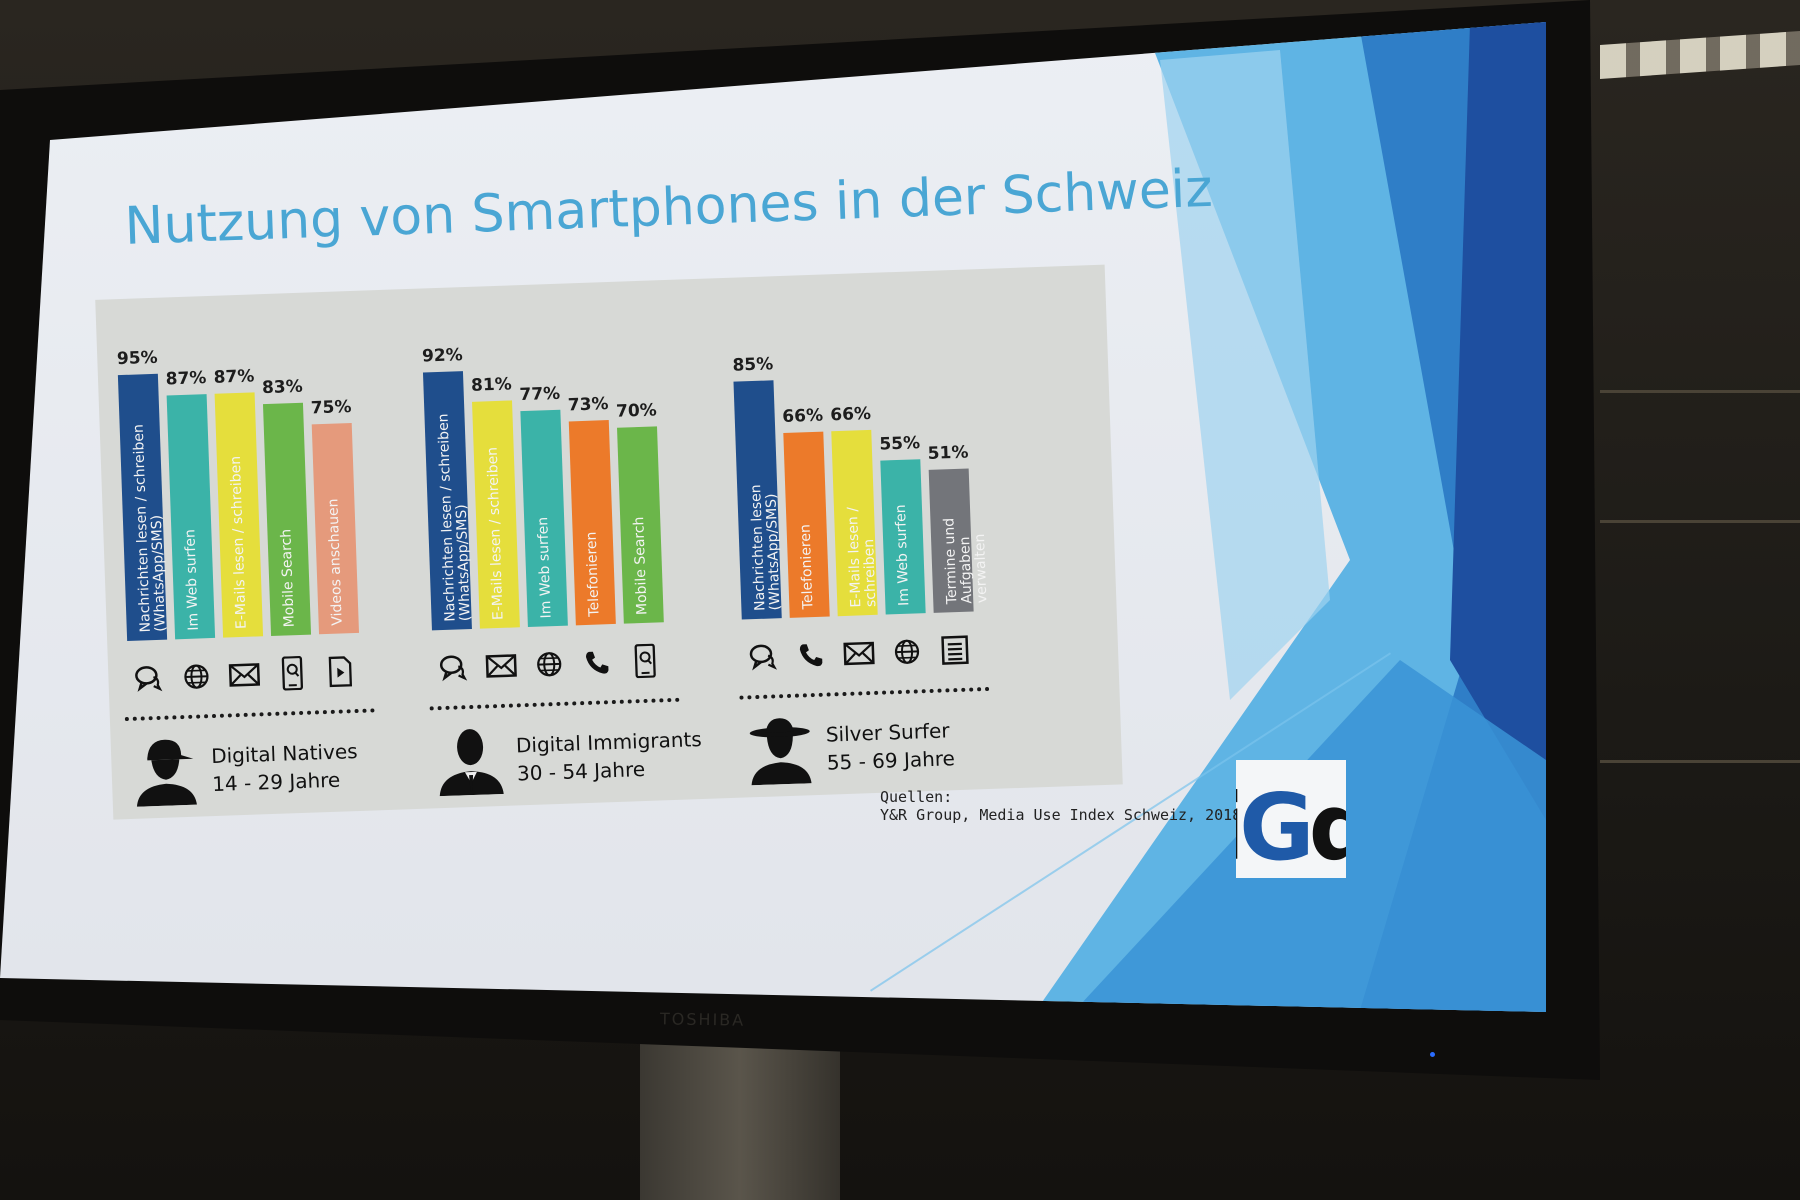  What do you see at coordinates (851, 415) in the screenshot?
I see `value-label: 66%` at bounding box center [851, 415].